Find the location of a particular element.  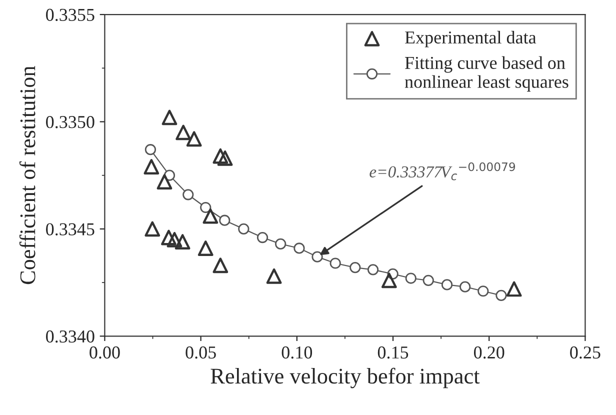

x-tick-label: 0.10 is located at coordinates (297, 352).